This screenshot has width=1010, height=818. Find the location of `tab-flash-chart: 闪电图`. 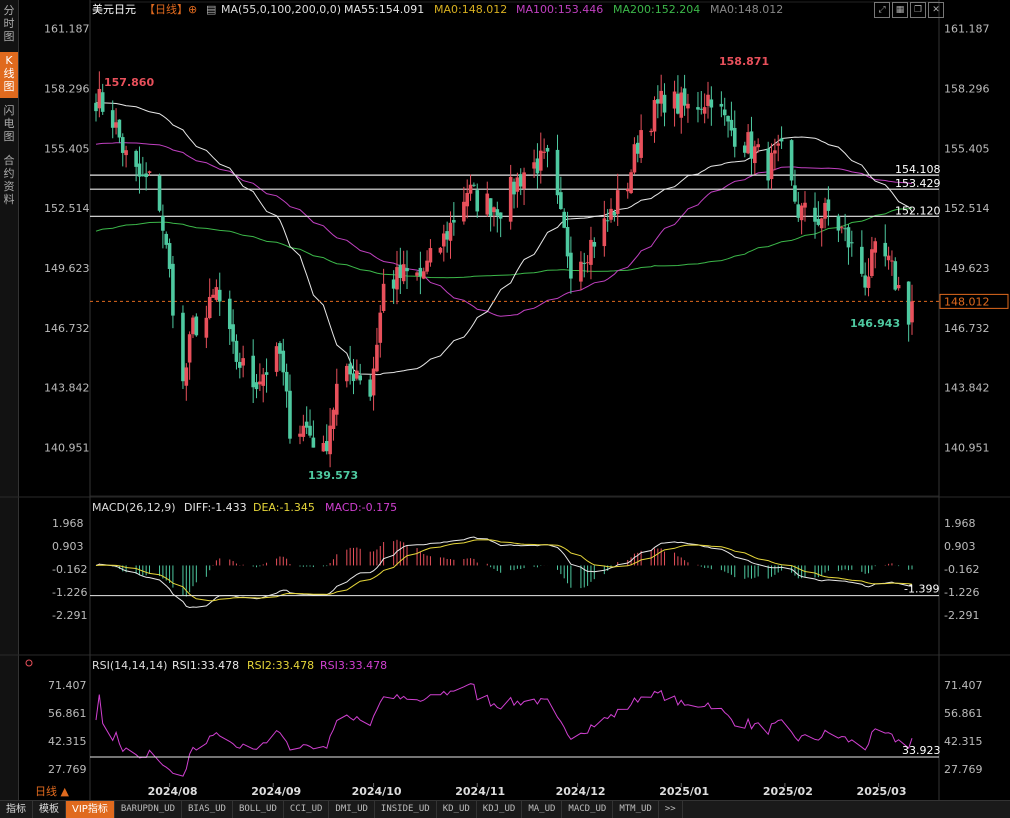

tab-flash-chart: 闪电图 is located at coordinates (9, 123).